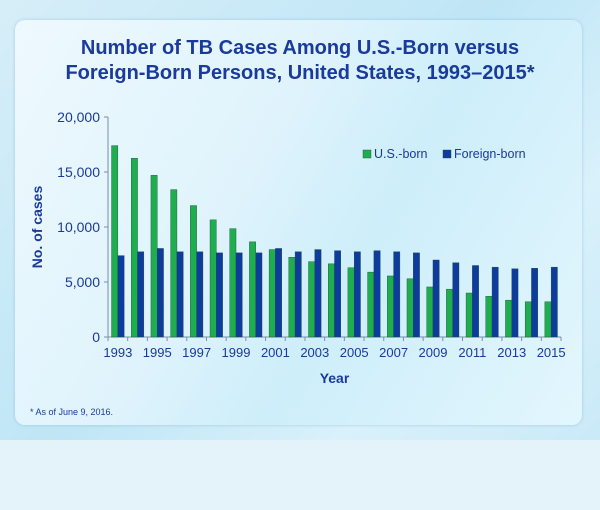  What do you see at coordinates (436, 298) in the screenshot?
I see `bar-foreign-born-2009` at bounding box center [436, 298].